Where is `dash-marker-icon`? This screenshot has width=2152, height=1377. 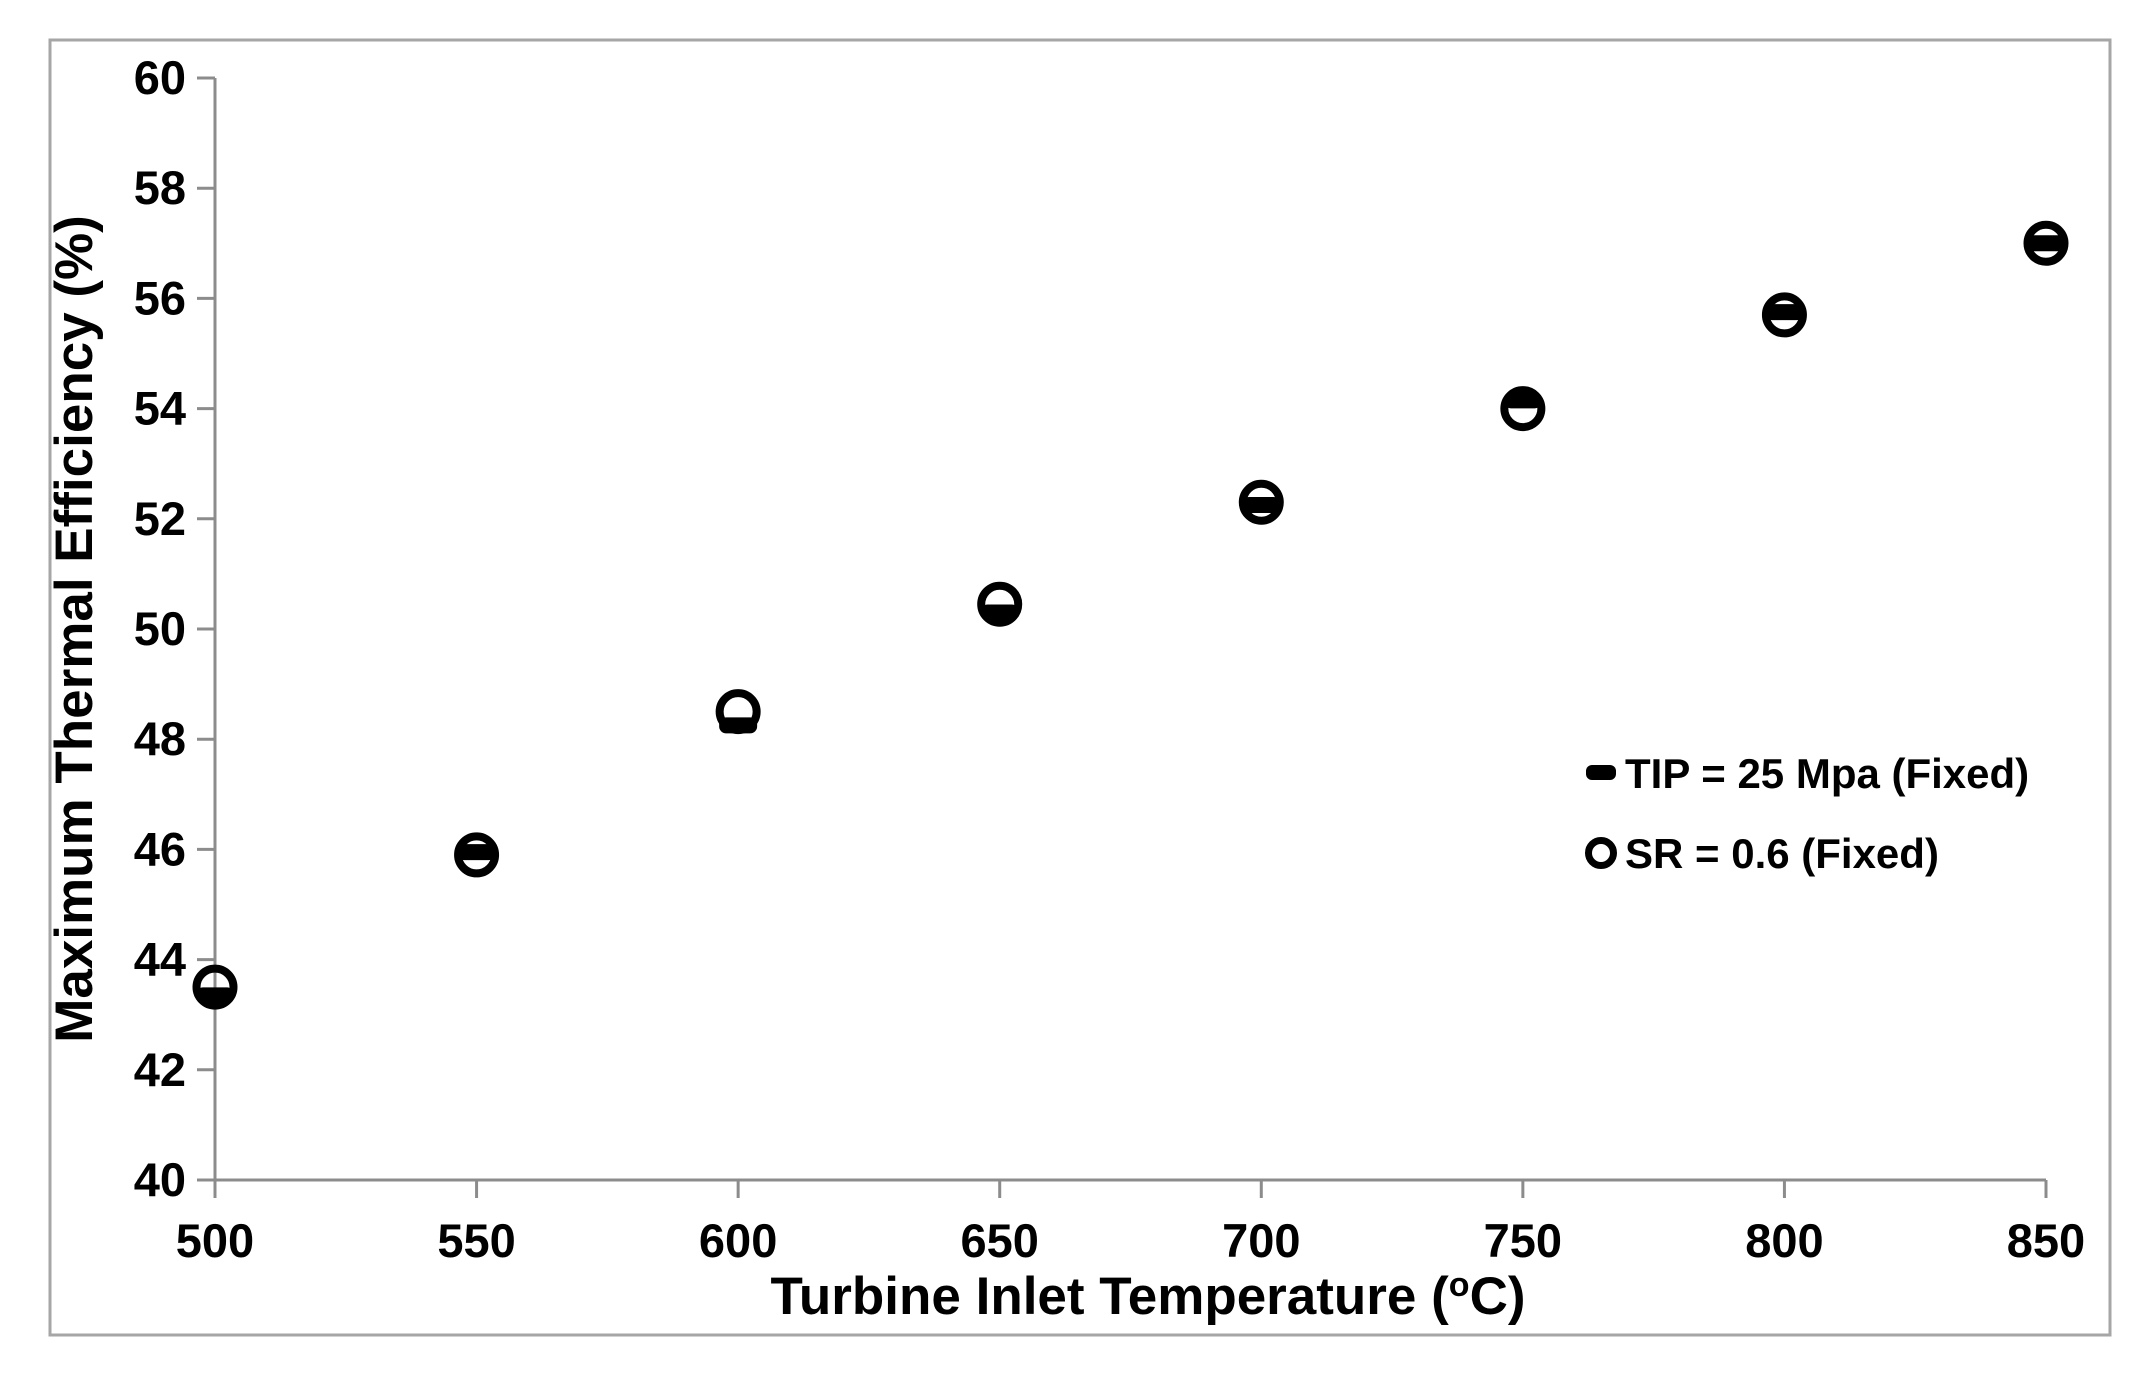 dash-marker-icon is located at coordinates (1601, 772).